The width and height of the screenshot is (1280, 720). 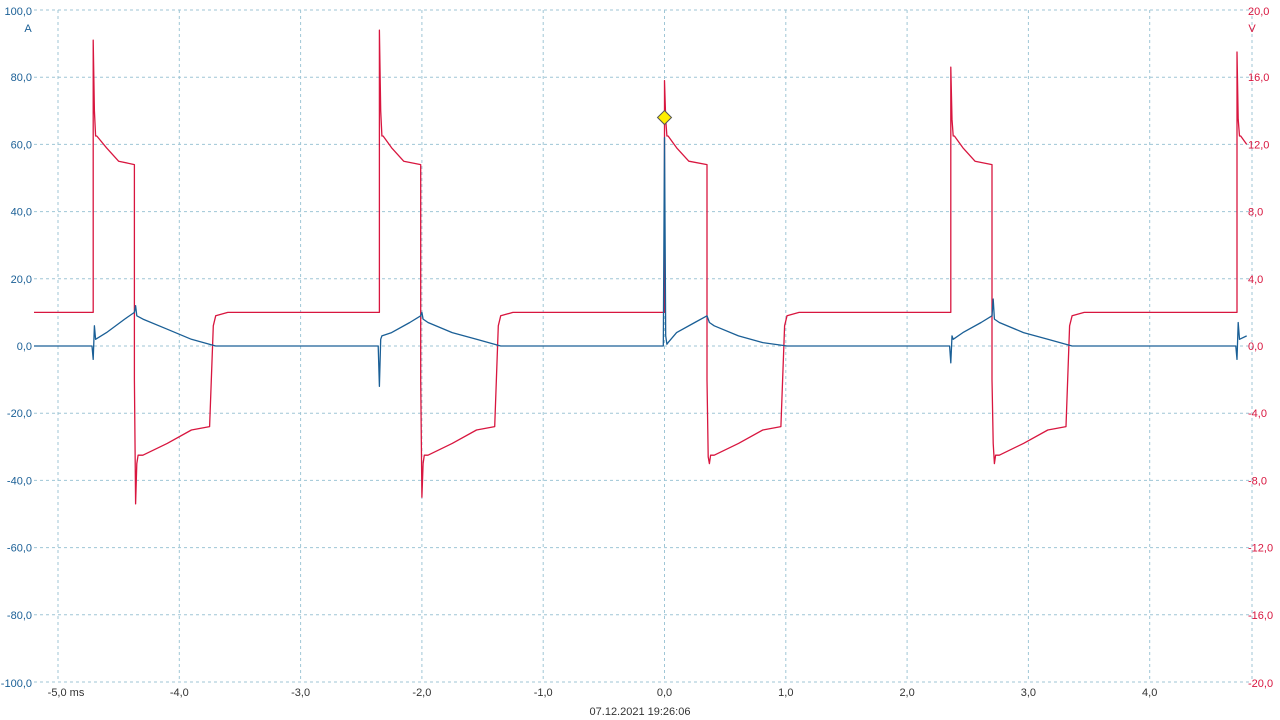 I want to click on left-tick-label: -40,0, so click(x=19, y=481).